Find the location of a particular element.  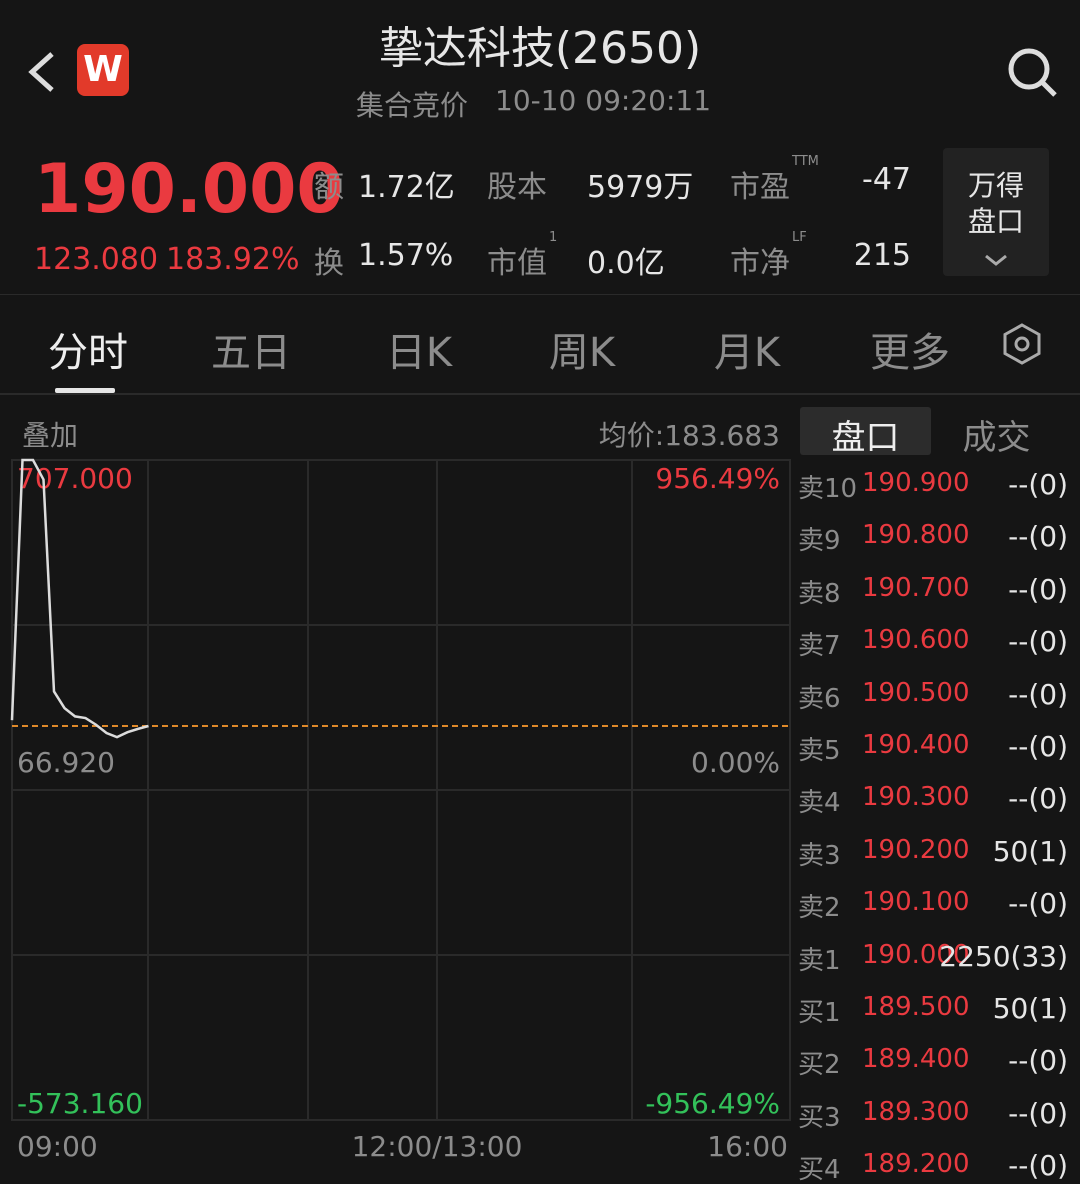

chevron is located at coordinates (996, 260).